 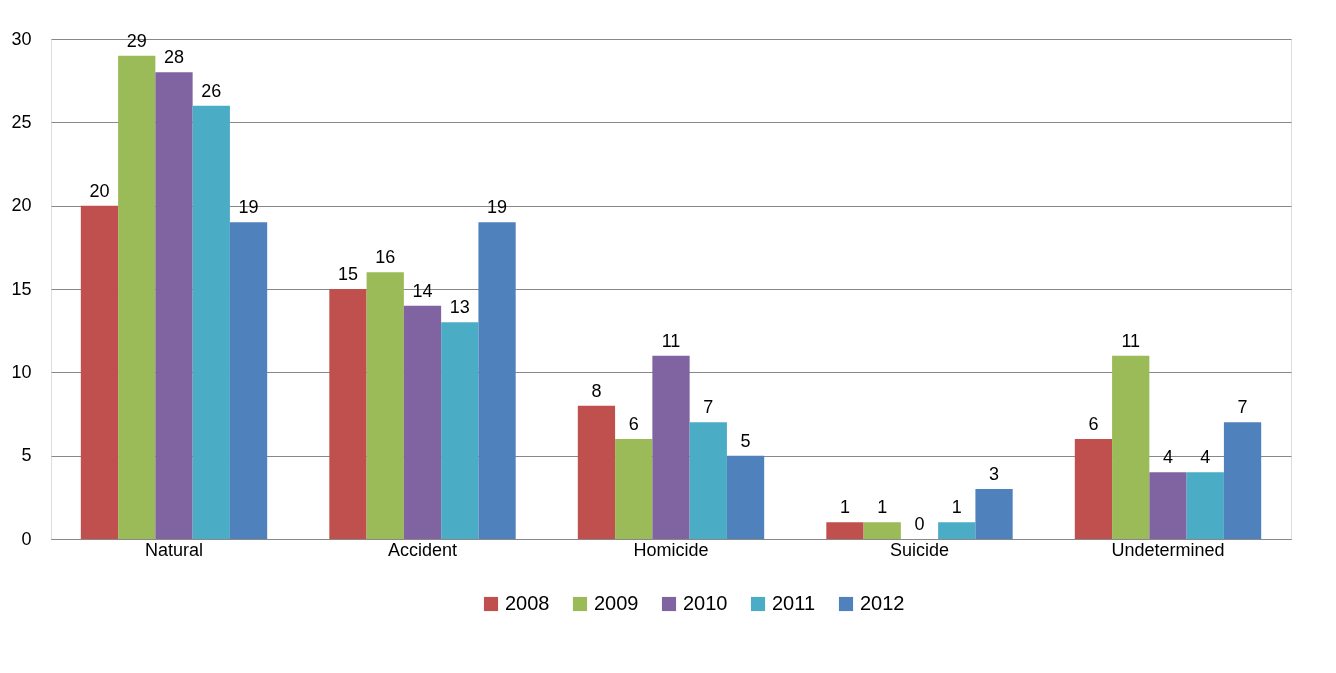 I want to click on data-label: 26, so click(x=211, y=90).